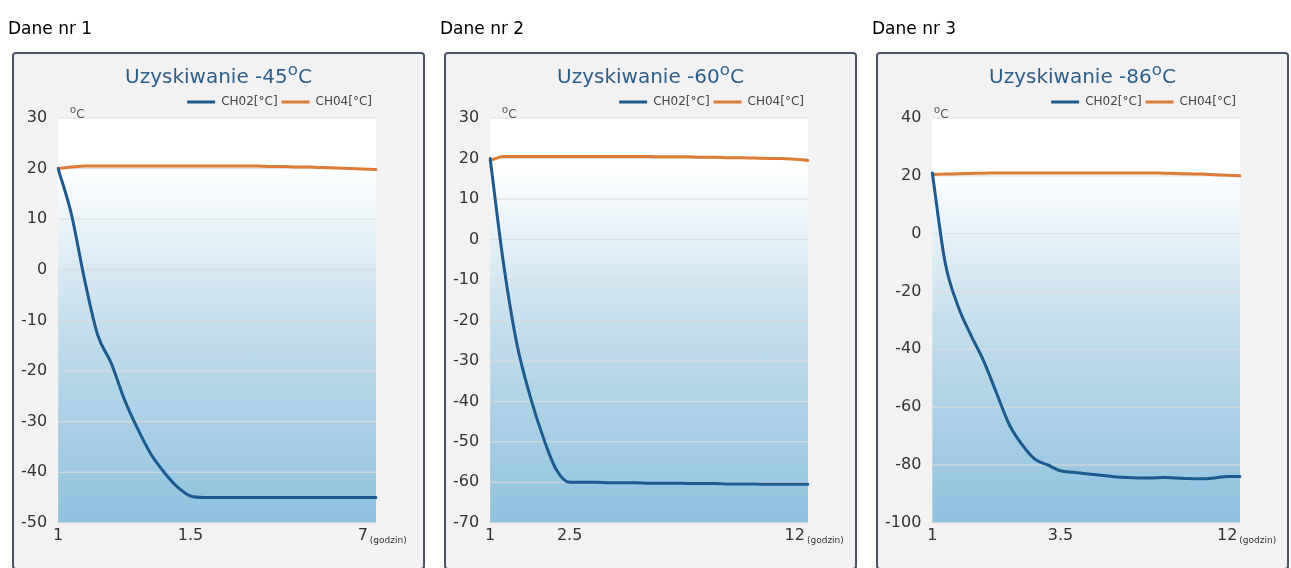  I want to click on x-tick-label: 2.5, so click(569, 534).